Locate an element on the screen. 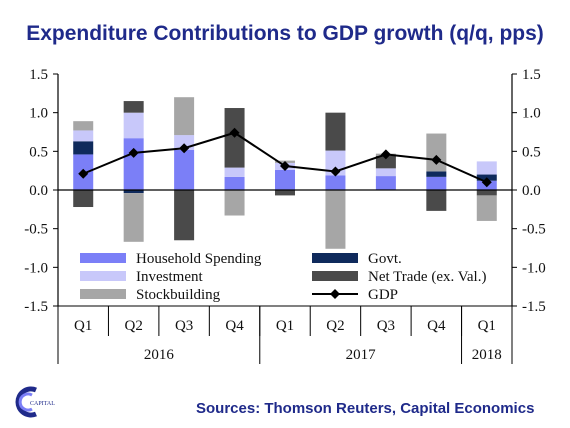 Image resolution: width=570 pixels, height=428 pixels. y-tick-label-right: 1.5 is located at coordinates (531, 75).